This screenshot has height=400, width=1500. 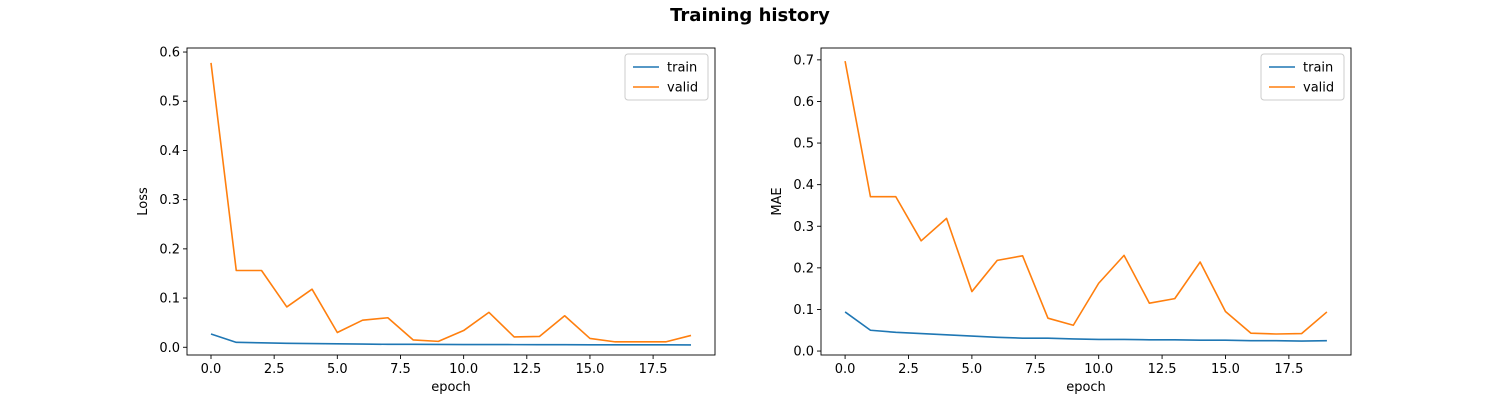 I want to click on chart2-series-train-line, so click(x=1085, y=326).